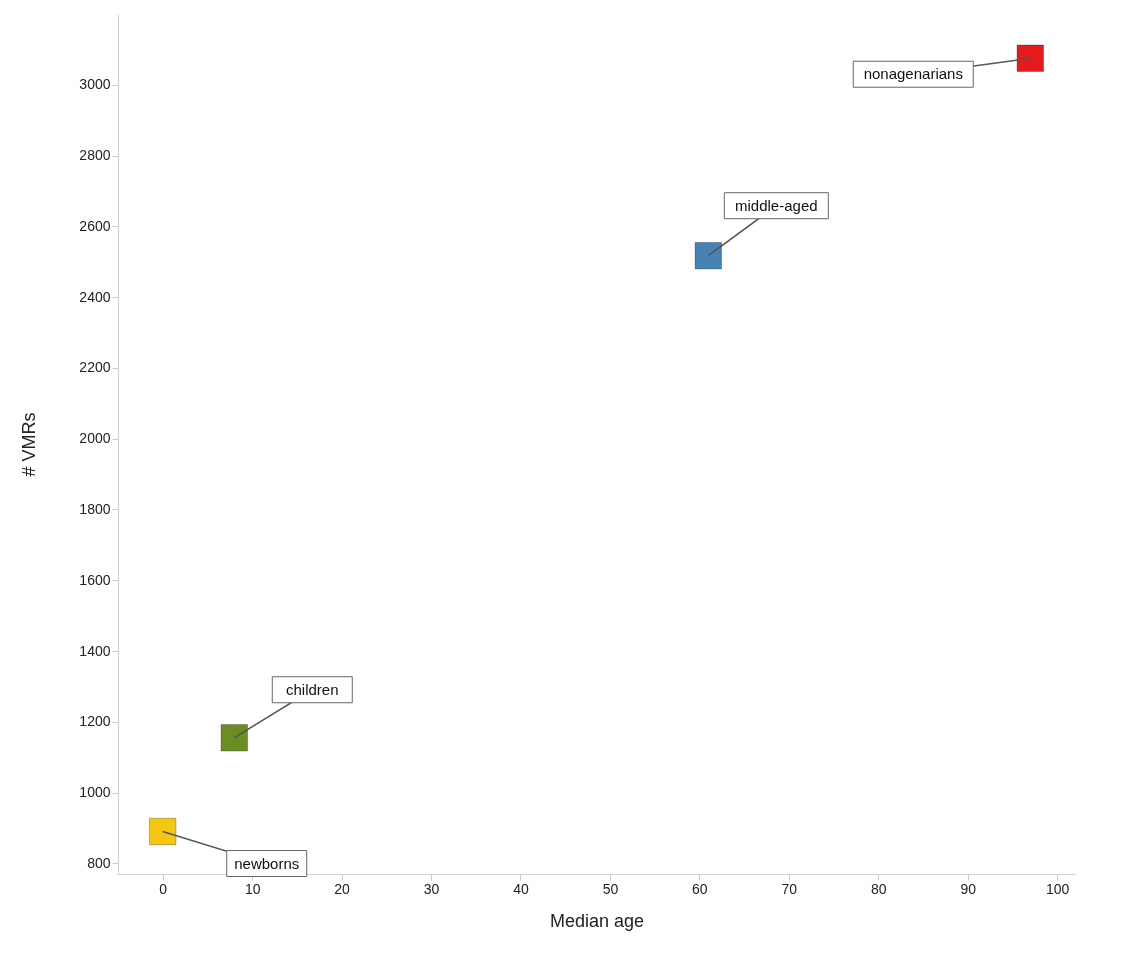 The width and height of the screenshot is (1122, 969). Describe the element at coordinates (95, 508) in the screenshot. I see `y-tick-label: 1800` at that location.